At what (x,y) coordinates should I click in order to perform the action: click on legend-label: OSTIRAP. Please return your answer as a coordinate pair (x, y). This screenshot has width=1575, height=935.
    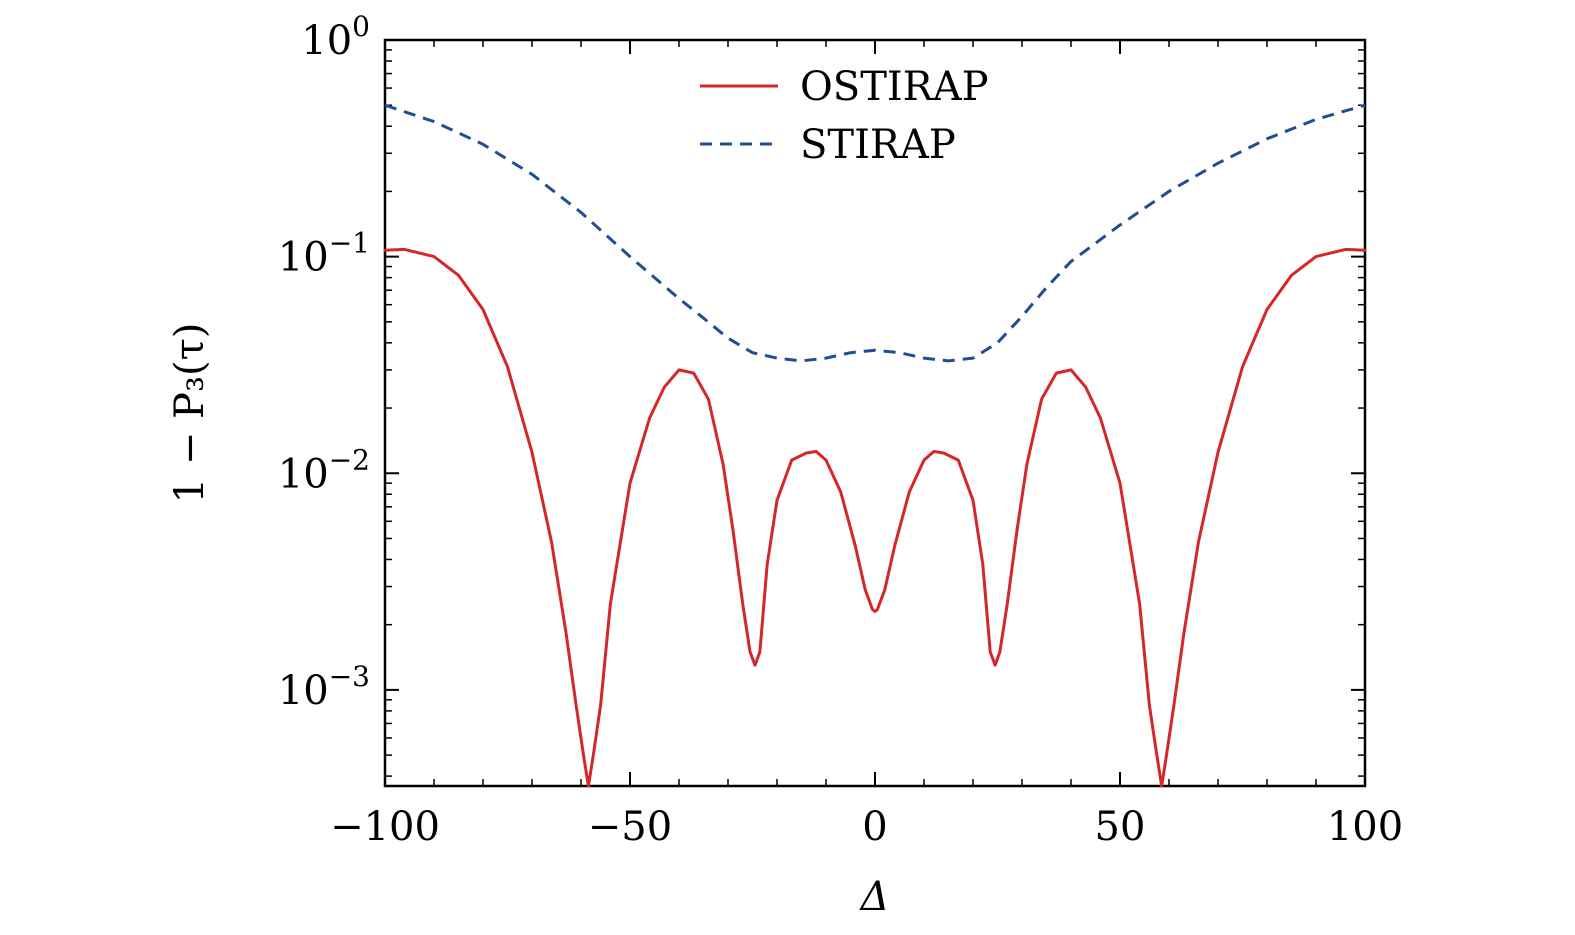
    Looking at the image, I should click on (894, 87).